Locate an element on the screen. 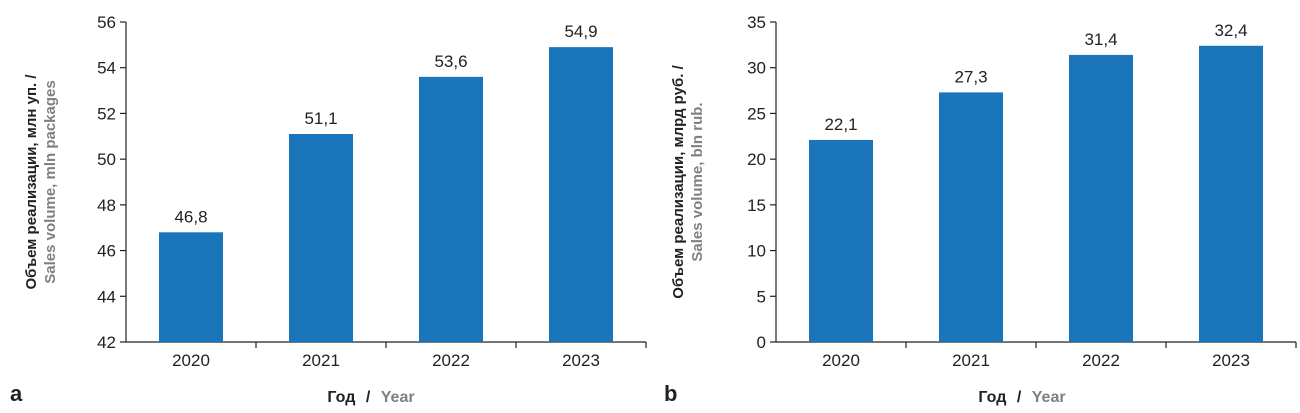 The image size is (1300, 413). chart-b-xtick-label: 2023 is located at coordinates (1231, 360).